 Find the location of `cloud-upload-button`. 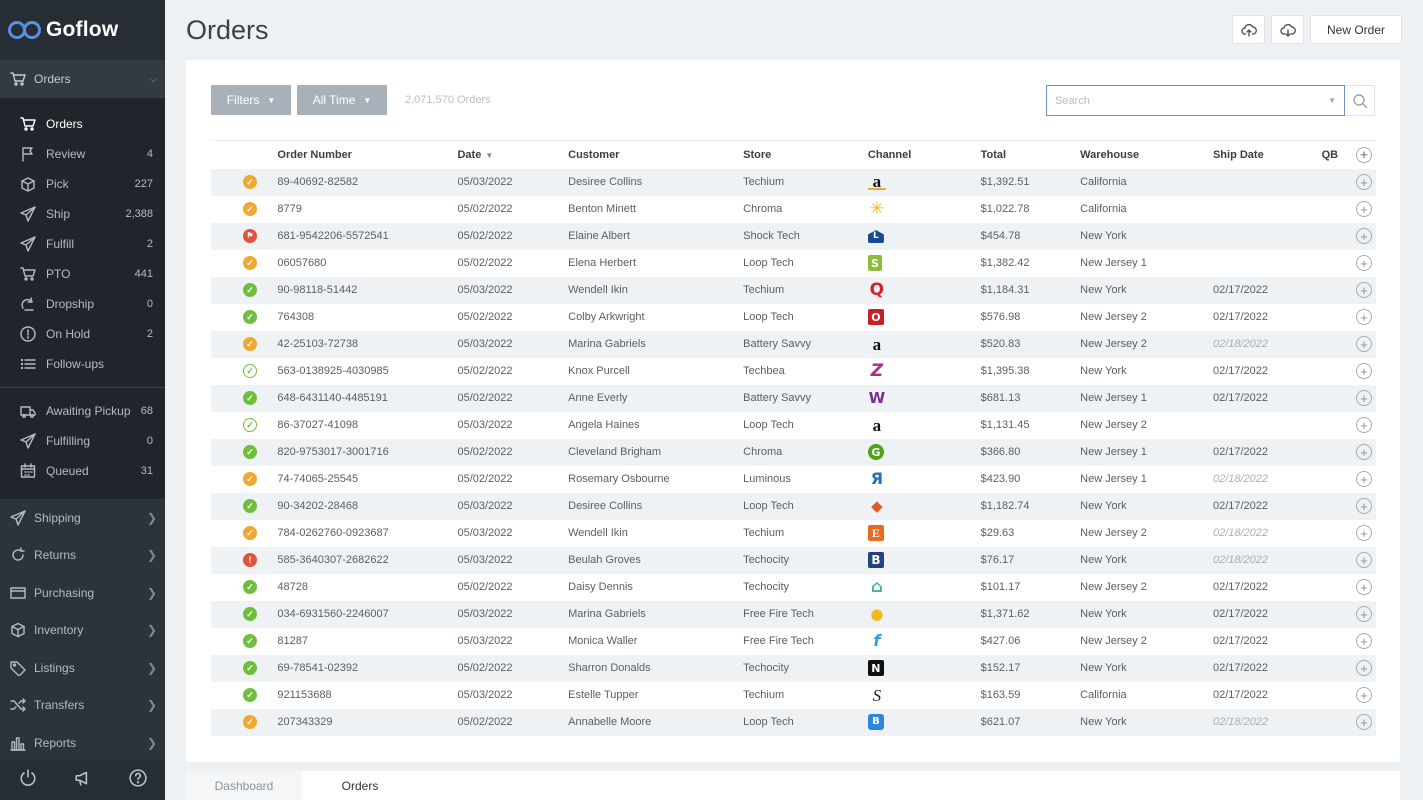

cloud-upload-button is located at coordinates (1248, 29).